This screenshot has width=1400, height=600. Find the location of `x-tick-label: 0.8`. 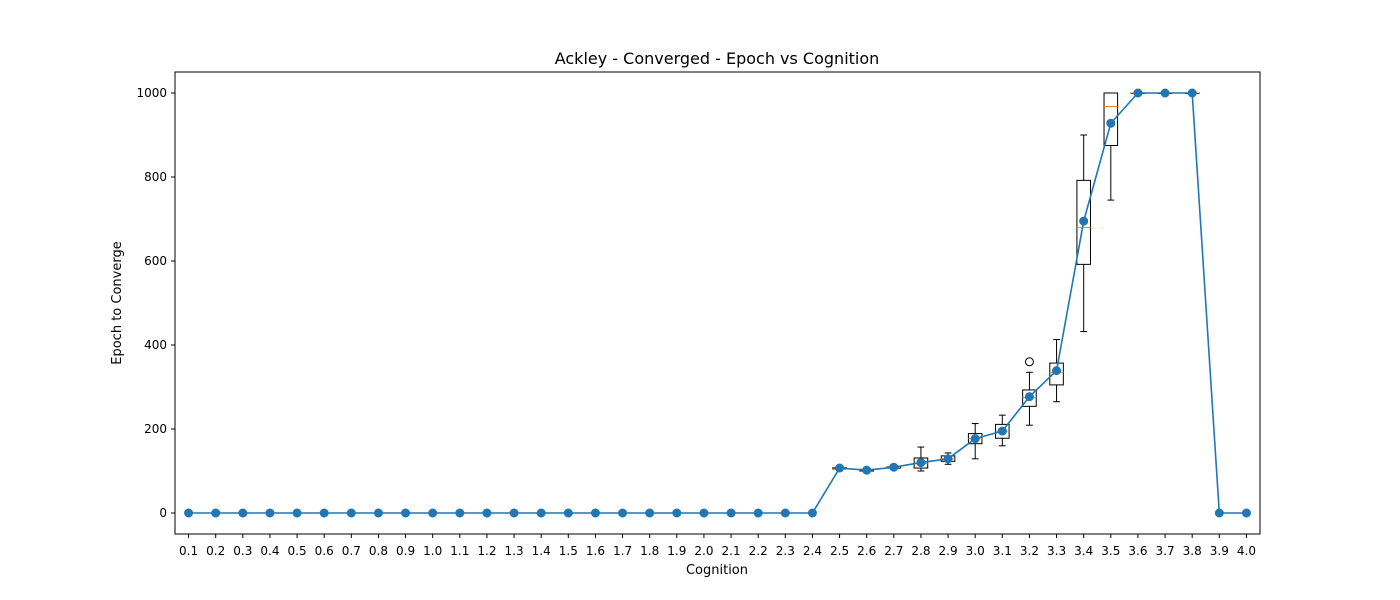

x-tick-label: 0.8 is located at coordinates (378, 551).